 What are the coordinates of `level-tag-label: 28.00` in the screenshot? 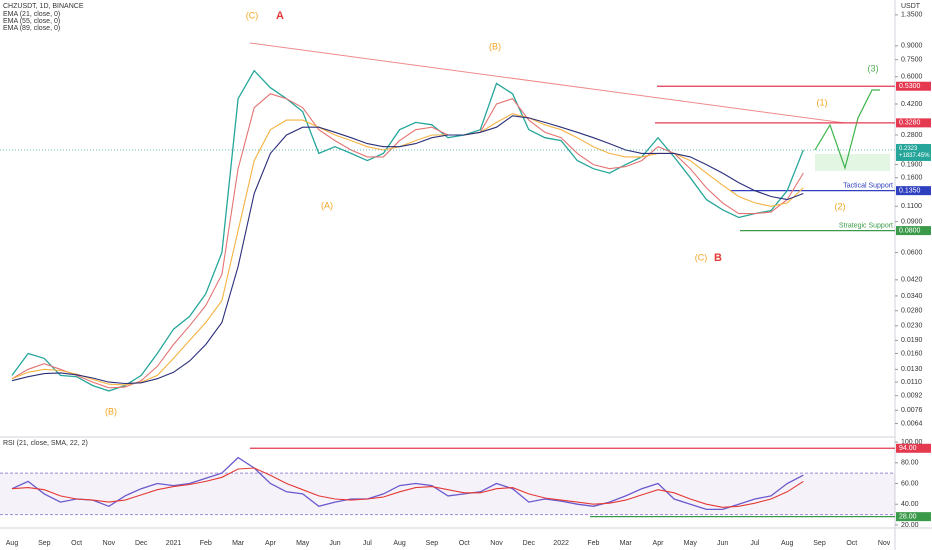 It's located at (908, 516).